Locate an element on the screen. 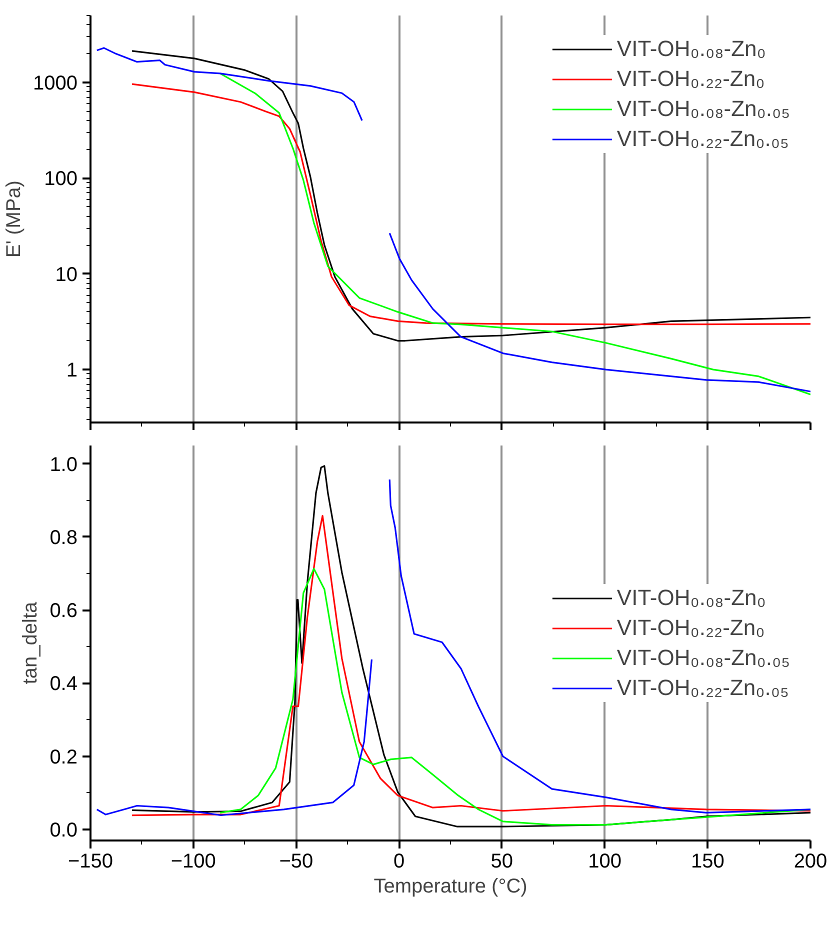  y-axis-title: tan_delta is located at coordinates (31, 642).